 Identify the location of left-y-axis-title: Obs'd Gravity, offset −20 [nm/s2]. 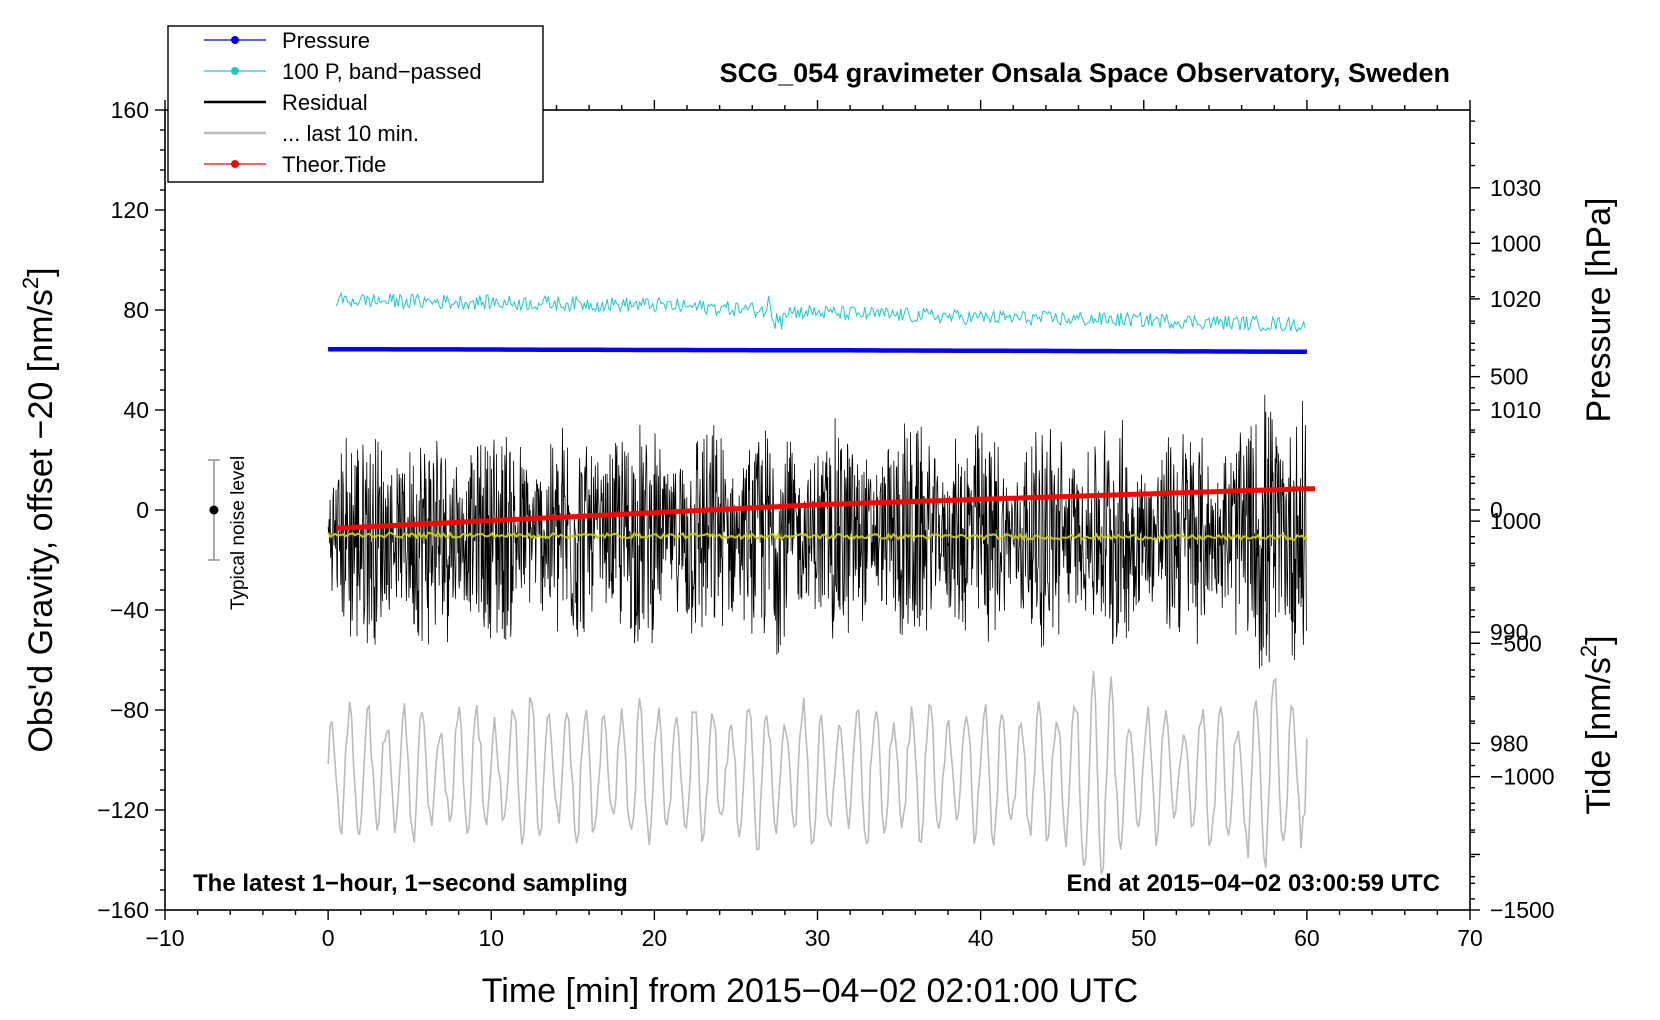
(39, 509).